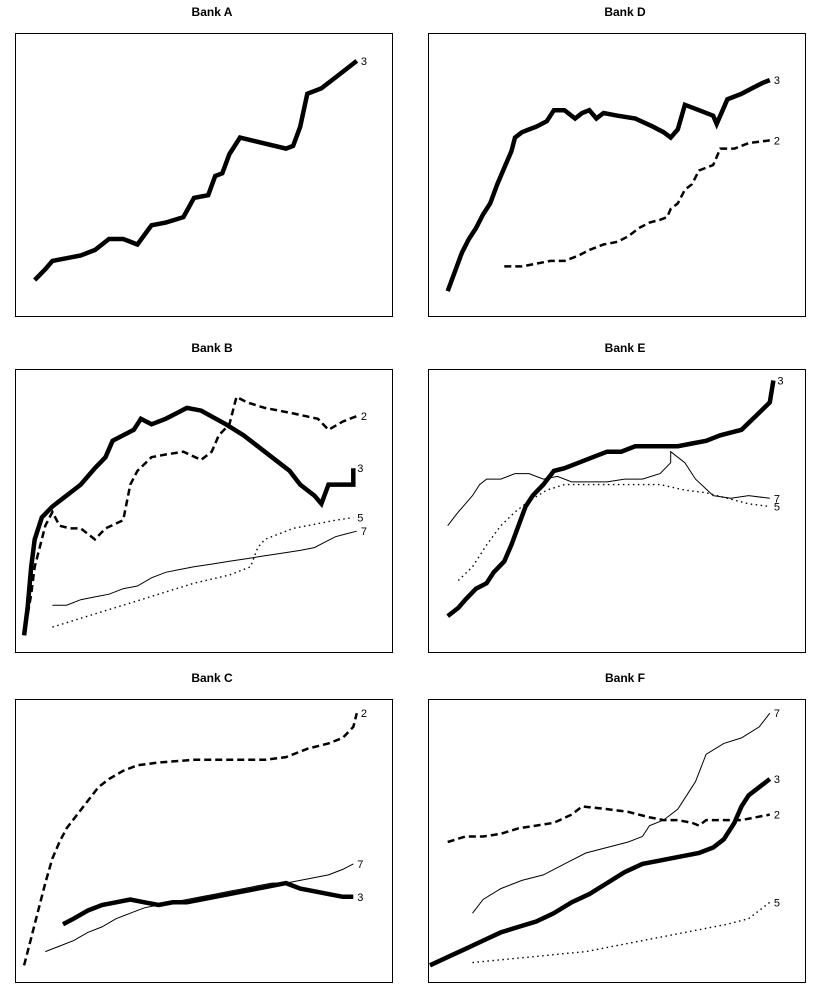  I want to click on plot-area-bank-e: 3 75, so click(617, 511).